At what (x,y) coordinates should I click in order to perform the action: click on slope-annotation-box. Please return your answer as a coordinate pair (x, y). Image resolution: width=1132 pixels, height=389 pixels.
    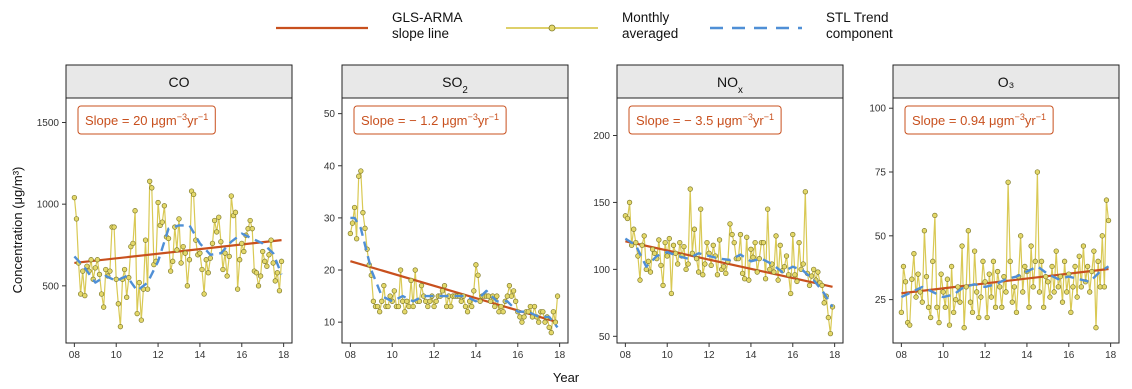
    Looking at the image, I should click on (430, 120).